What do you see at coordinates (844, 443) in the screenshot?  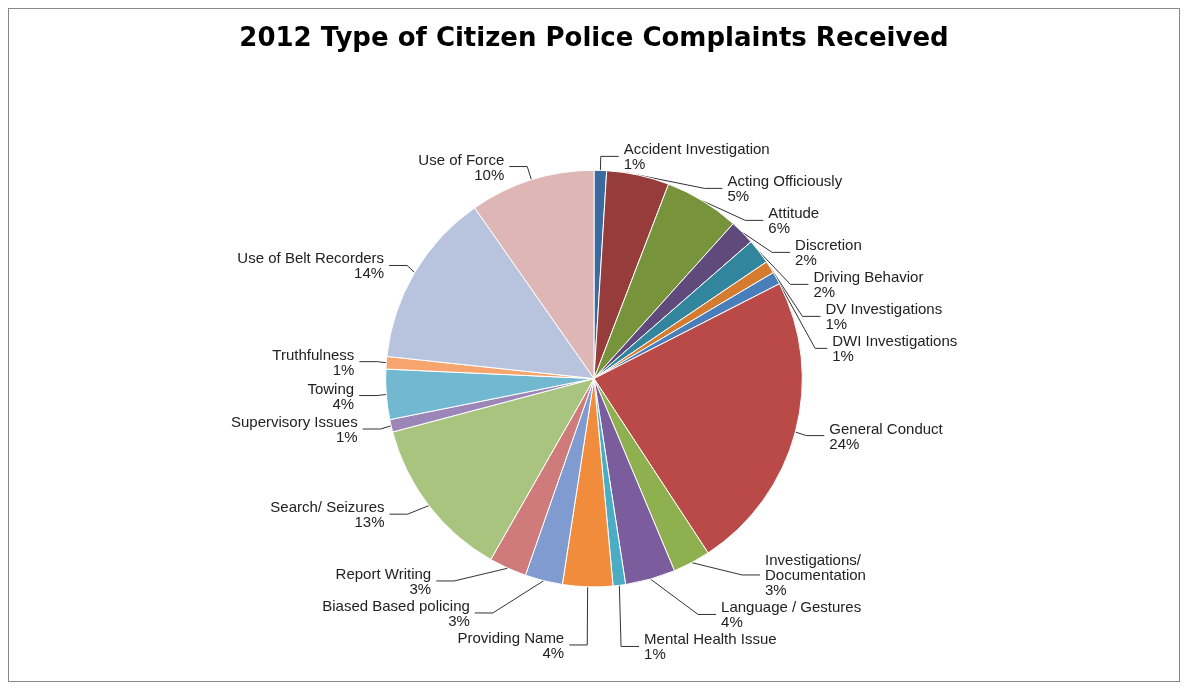 I see `data-label: 24%` at bounding box center [844, 443].